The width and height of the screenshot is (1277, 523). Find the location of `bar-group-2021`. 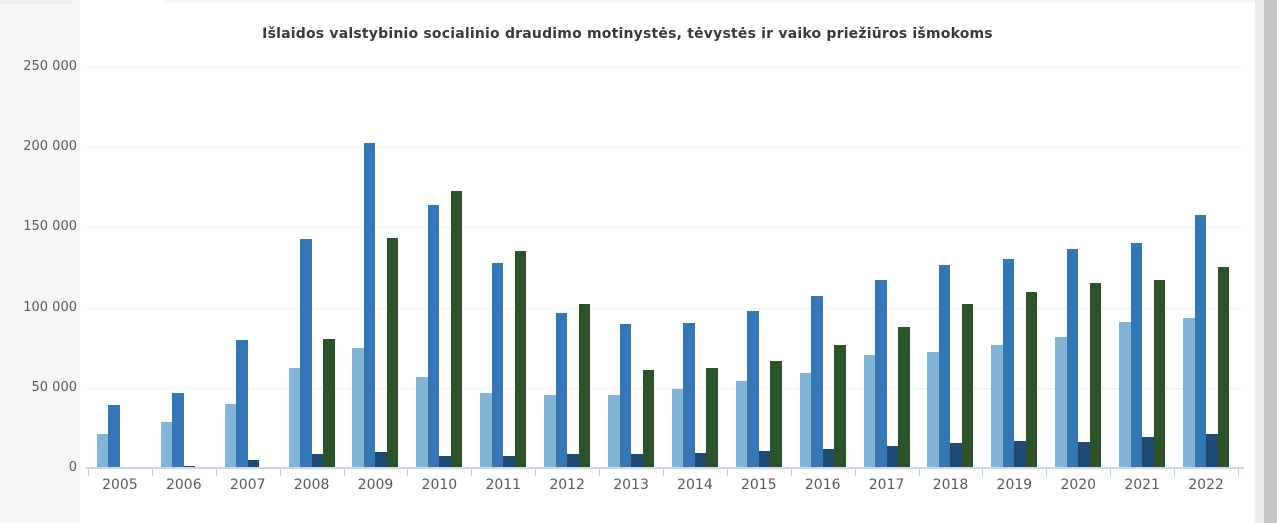

bar-group-2021 is located at coordinates (1142, 267).